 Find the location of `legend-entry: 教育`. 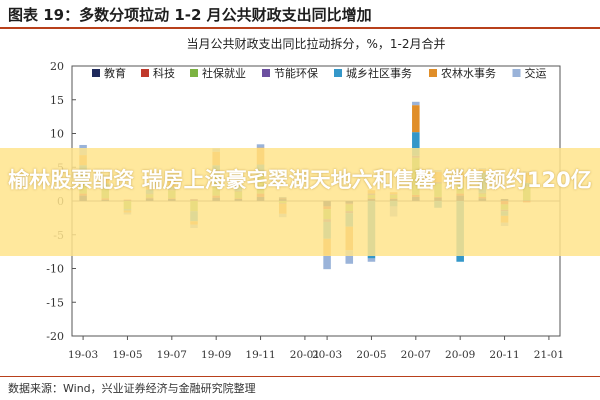

legend-entry: 教育 is located at coordinates (115, 73).